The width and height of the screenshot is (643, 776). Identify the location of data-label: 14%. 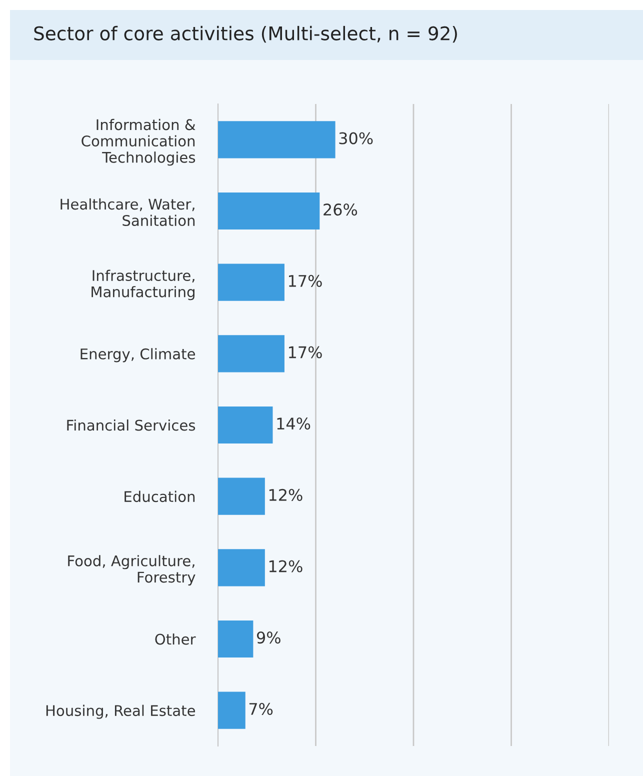
(293, 424).